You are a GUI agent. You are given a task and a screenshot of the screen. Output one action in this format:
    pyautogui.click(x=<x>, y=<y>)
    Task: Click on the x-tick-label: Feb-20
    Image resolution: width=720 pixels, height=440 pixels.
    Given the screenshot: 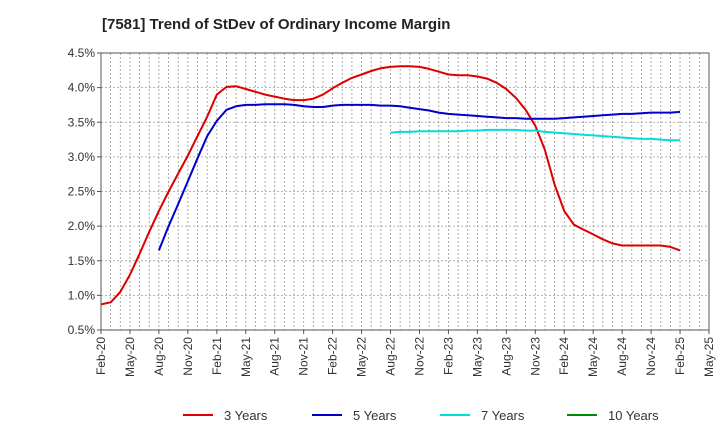 What is the action you would take?
    pyautogui.click(x=101, y=356)
    